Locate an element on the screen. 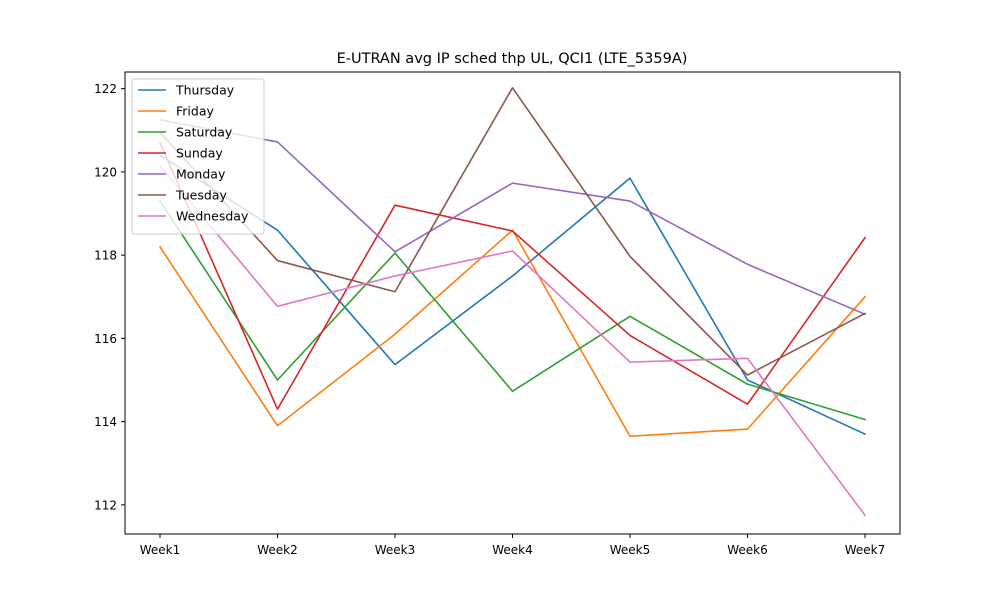 This screenshot has height=600, width=1000. legend-label-thursday: Thursday is located at coordinates (205, 90).